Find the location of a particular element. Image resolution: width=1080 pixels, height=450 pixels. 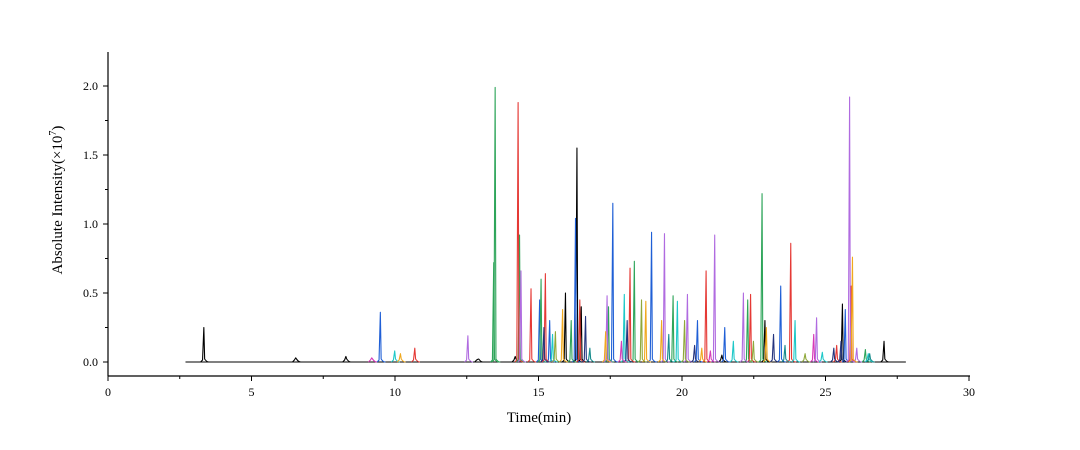

y-tick-label: 0.5 is located at coordinates (90, 293).